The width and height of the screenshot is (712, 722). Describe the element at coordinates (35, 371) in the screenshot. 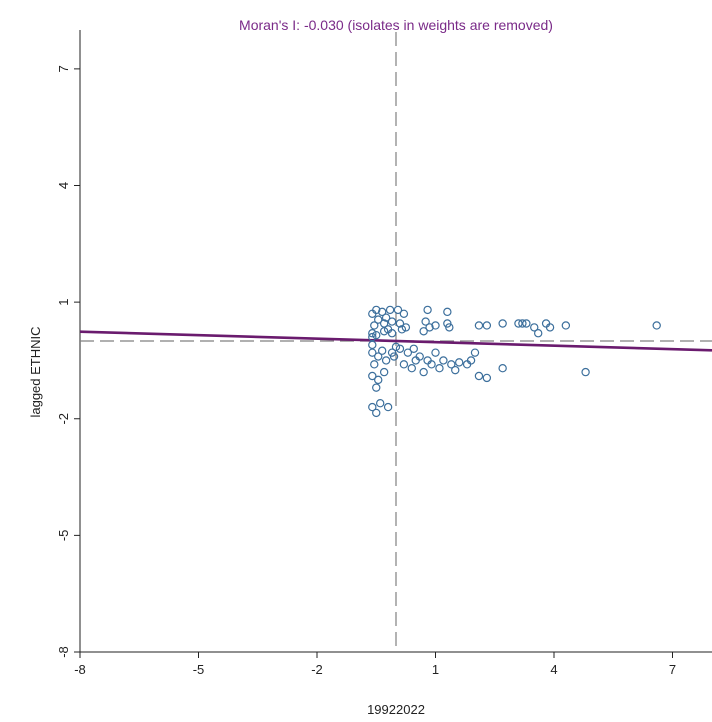

I see `y-axis-label: lagged ETHNIC` at that location.